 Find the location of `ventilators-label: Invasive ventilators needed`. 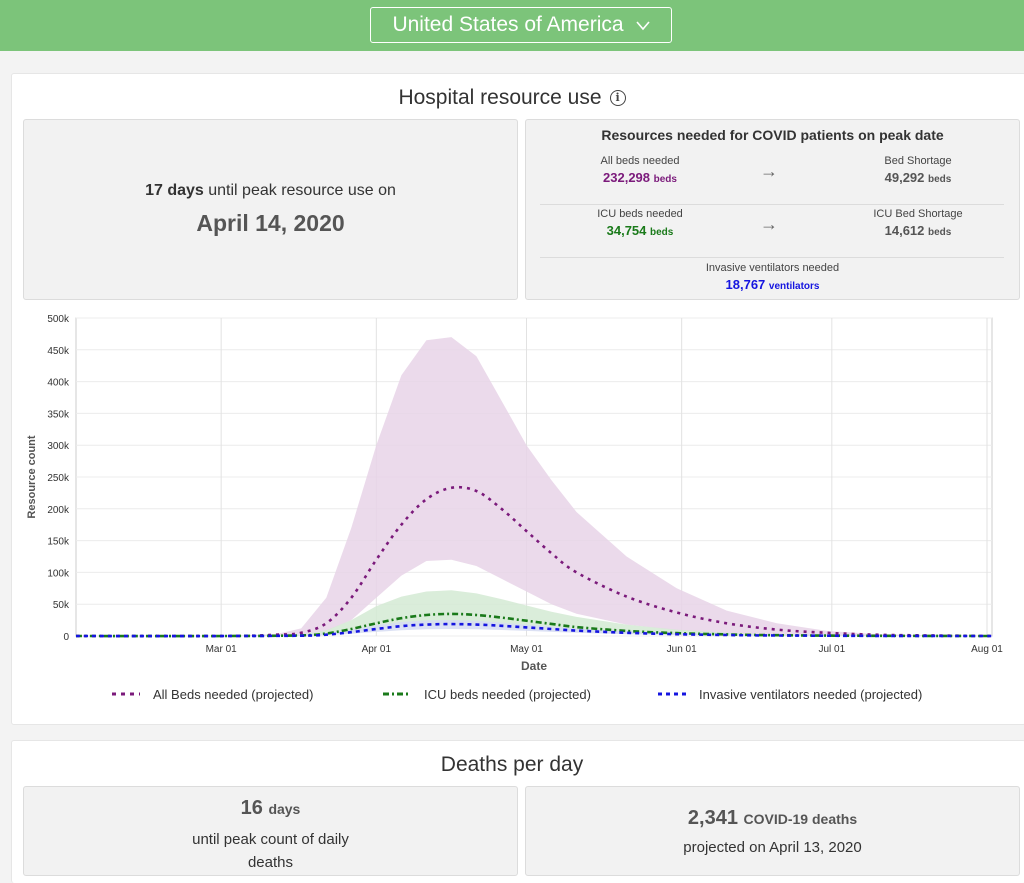

ventilators-label: Invasive ventilators needed is located at coordinates (772, 268).